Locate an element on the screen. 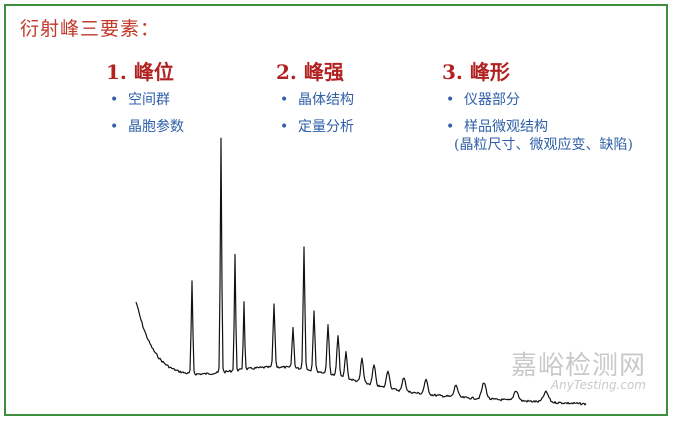  column-peak-shape: 3. 峰形 仪器部分 样品微观结构 (晶粒尺寸、微观应变、缺陷) is located at coordinates (537, 109).